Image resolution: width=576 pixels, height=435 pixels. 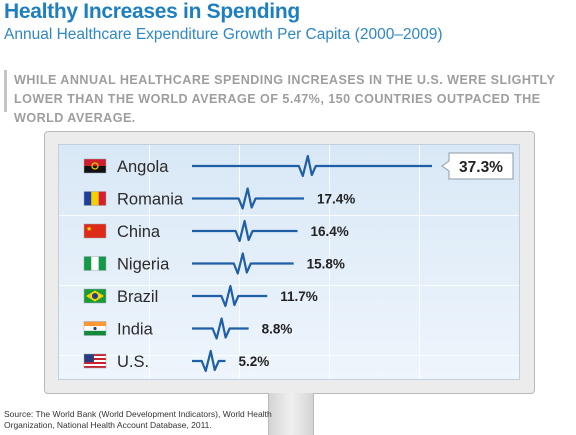 I want to click on chart-row-u-s: U.S. 5.2%, so click(x=176, y=361).